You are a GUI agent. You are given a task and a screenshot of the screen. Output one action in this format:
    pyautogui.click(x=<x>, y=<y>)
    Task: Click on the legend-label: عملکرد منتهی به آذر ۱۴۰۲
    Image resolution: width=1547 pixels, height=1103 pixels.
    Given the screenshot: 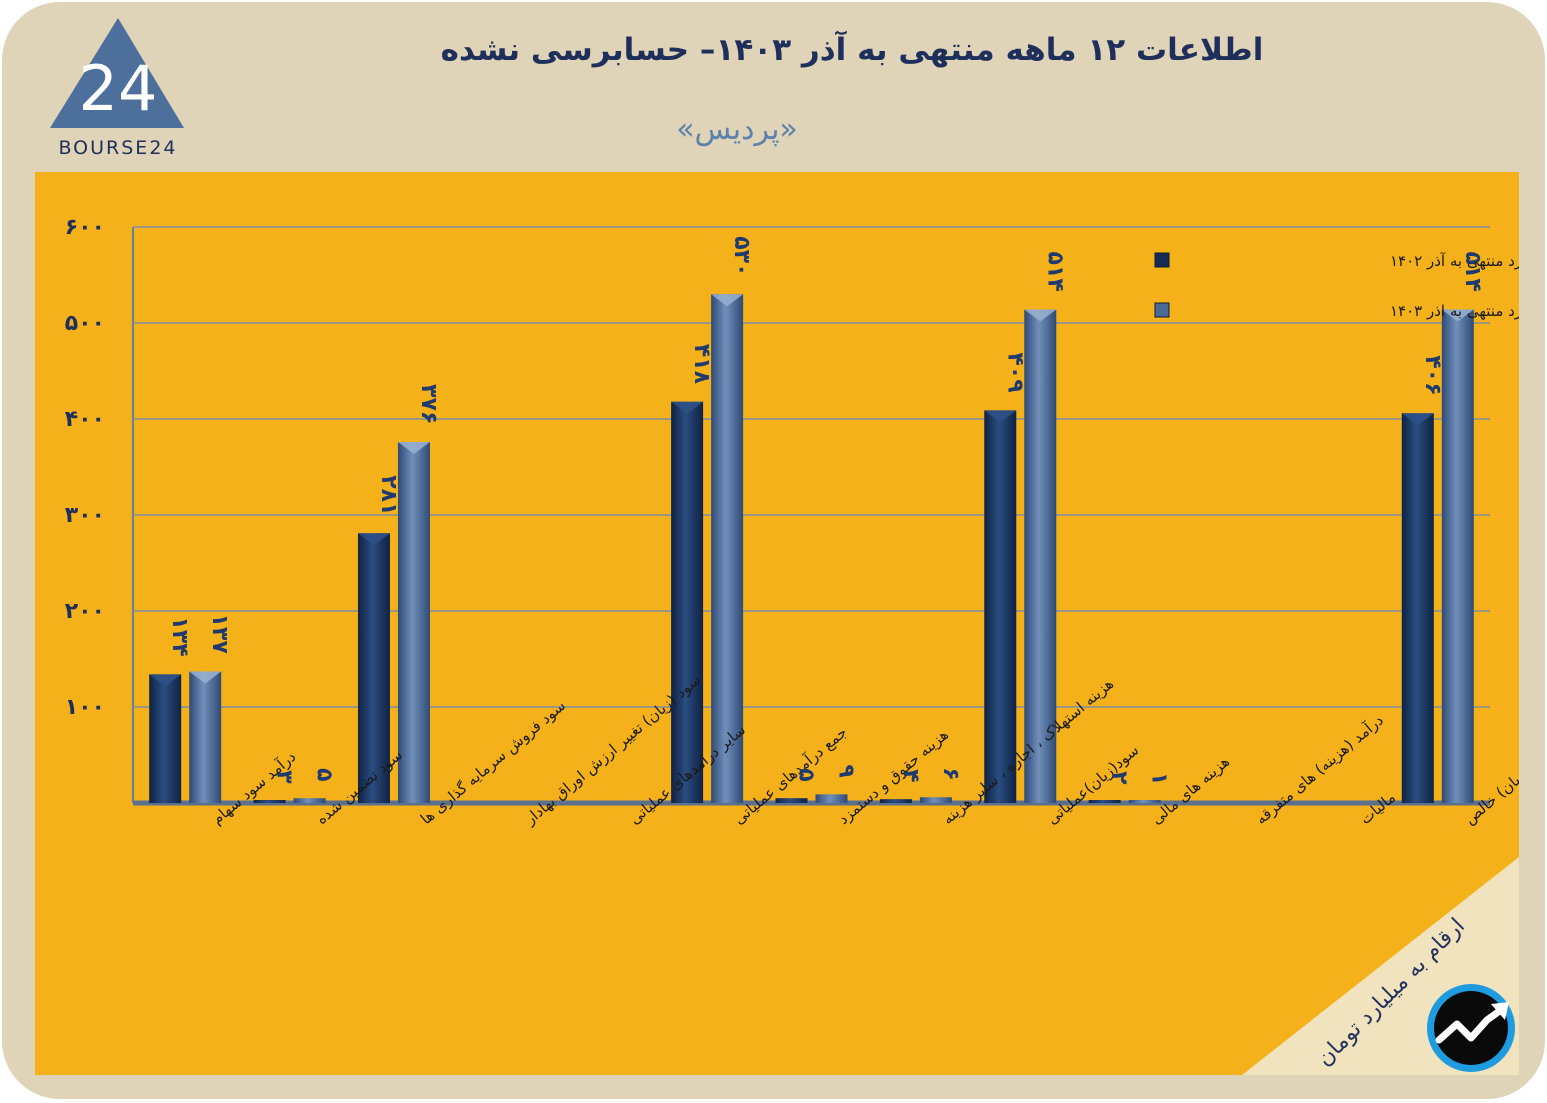 What is the action you would take?
    pyautogui.click(x=1454, y=261)
    